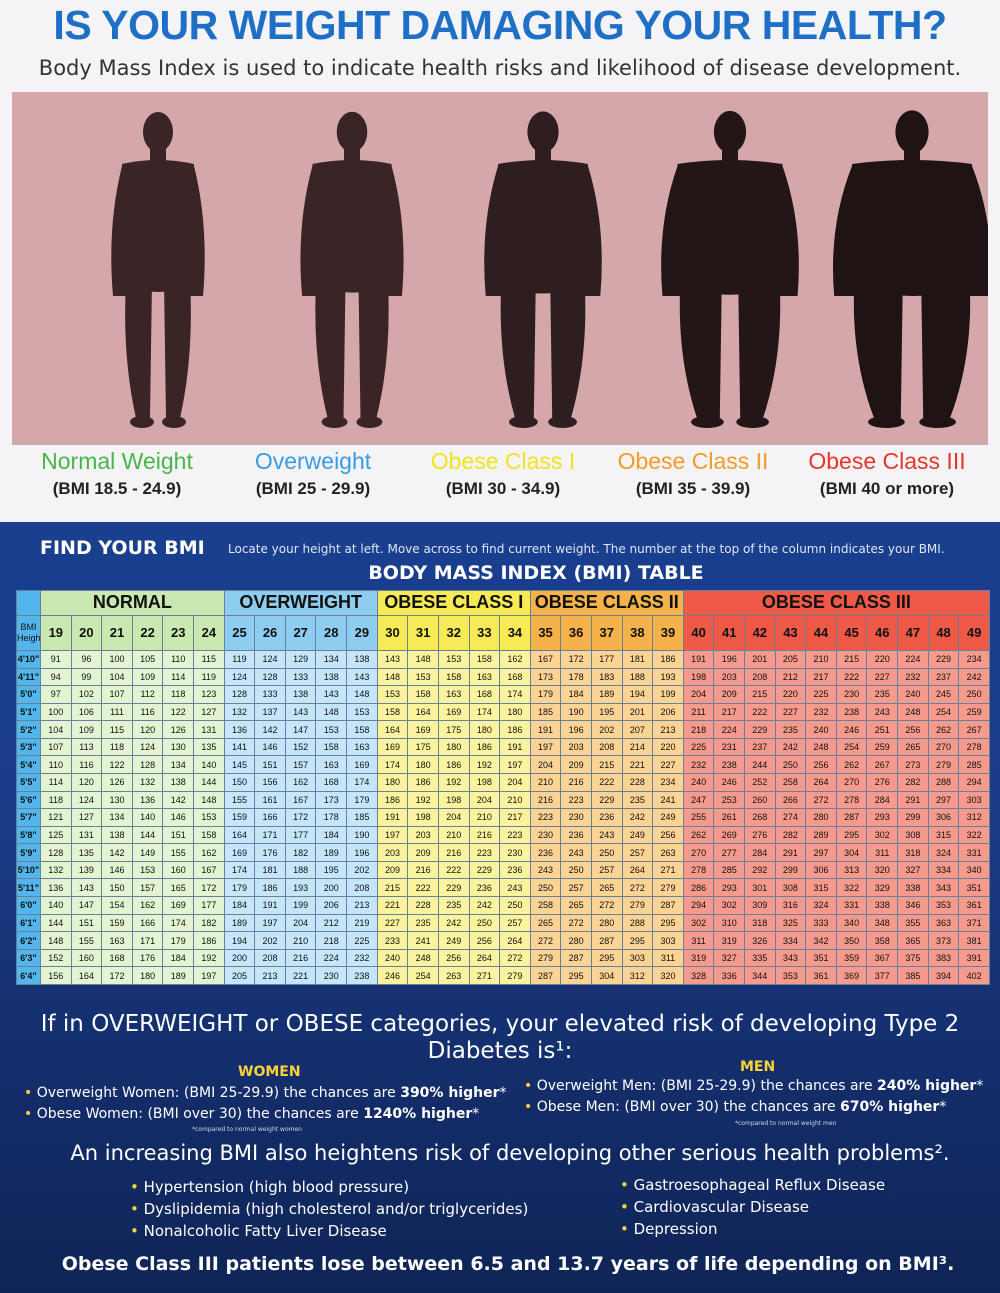 The width and height of the screenshot is (1000, 1293). What do you see at coordinates (86, 677) in the screenshot?
I see `weight-cell: 99` at bounding box center [86, 677].